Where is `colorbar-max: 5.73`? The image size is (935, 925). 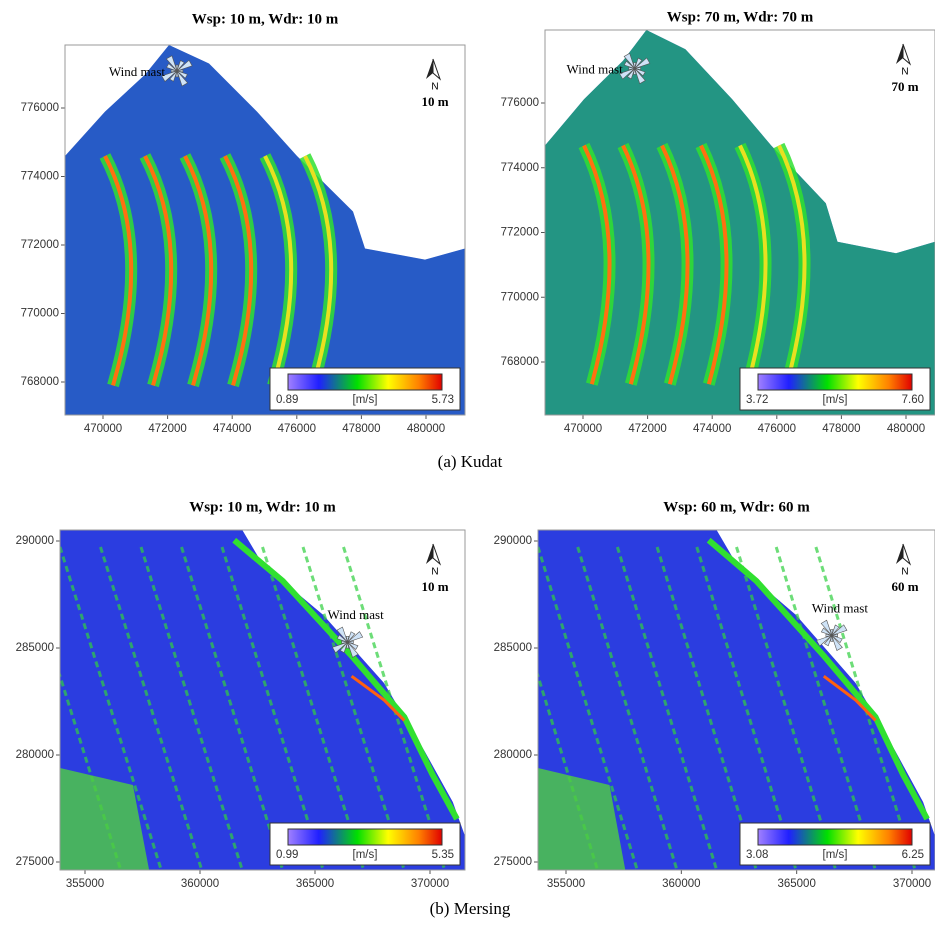 colorbar-max: 5.73 is located at coordinates (443, 400).